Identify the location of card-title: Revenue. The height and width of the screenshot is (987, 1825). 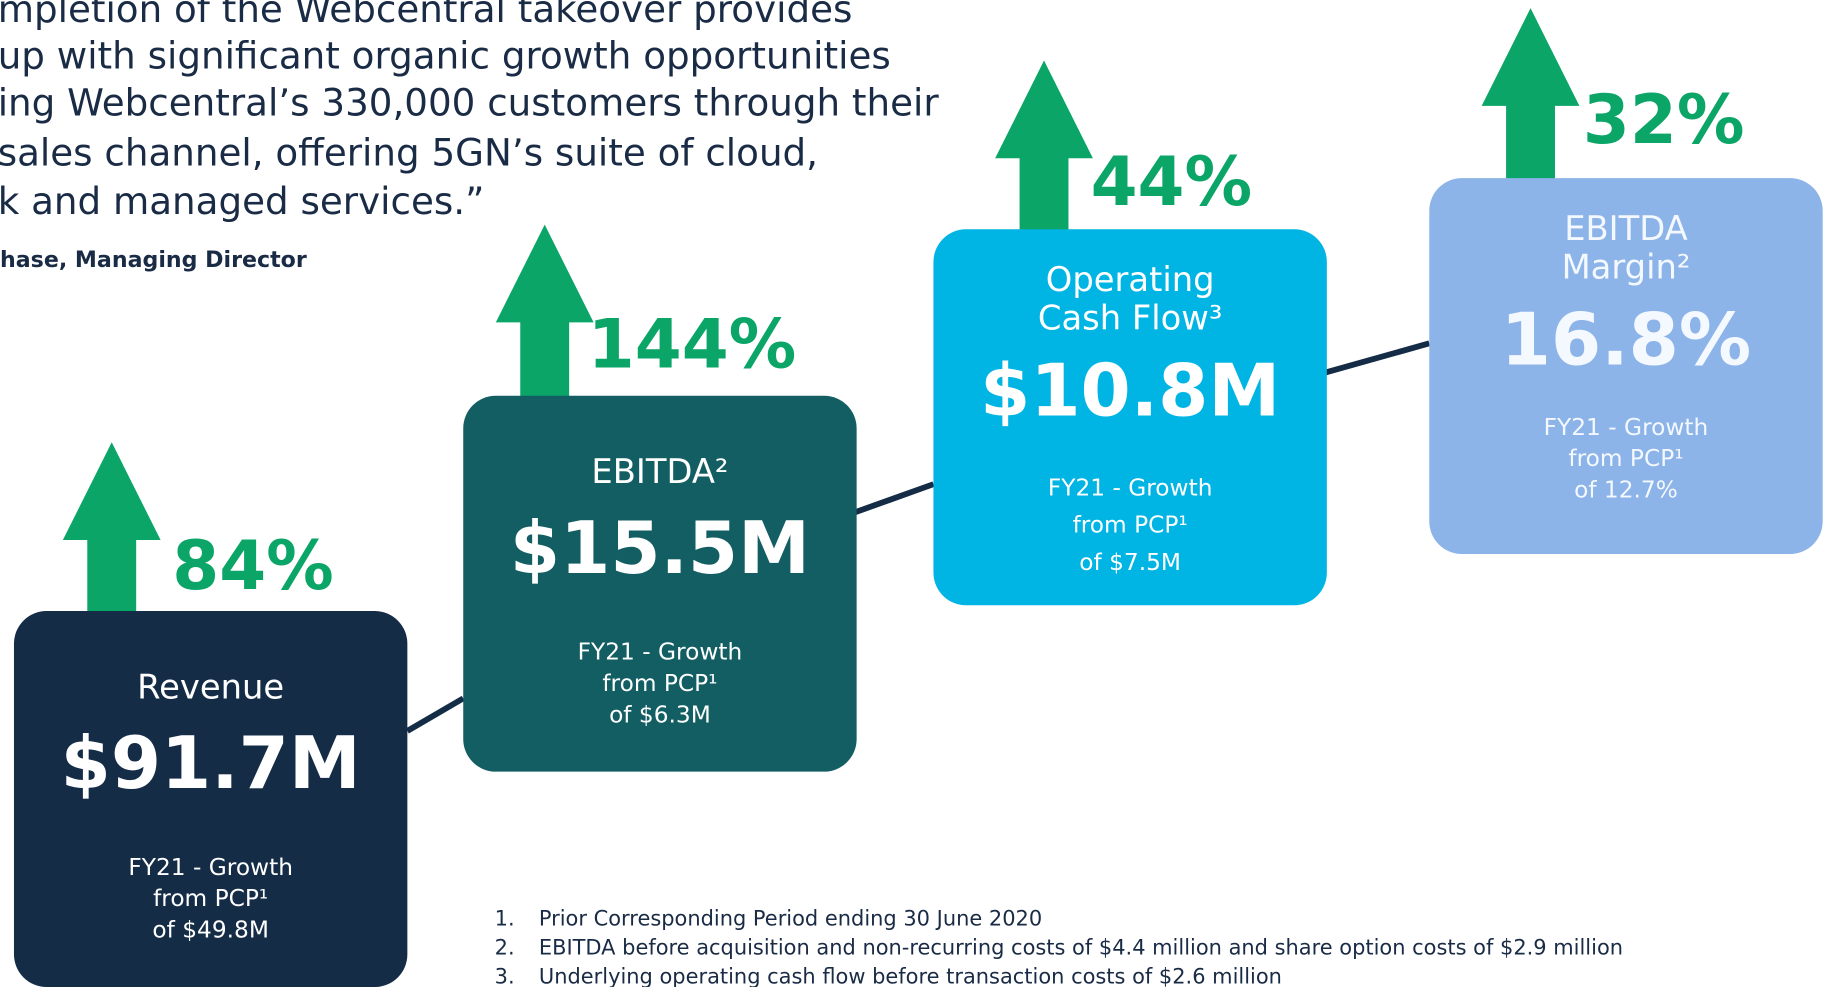
(210, 687).